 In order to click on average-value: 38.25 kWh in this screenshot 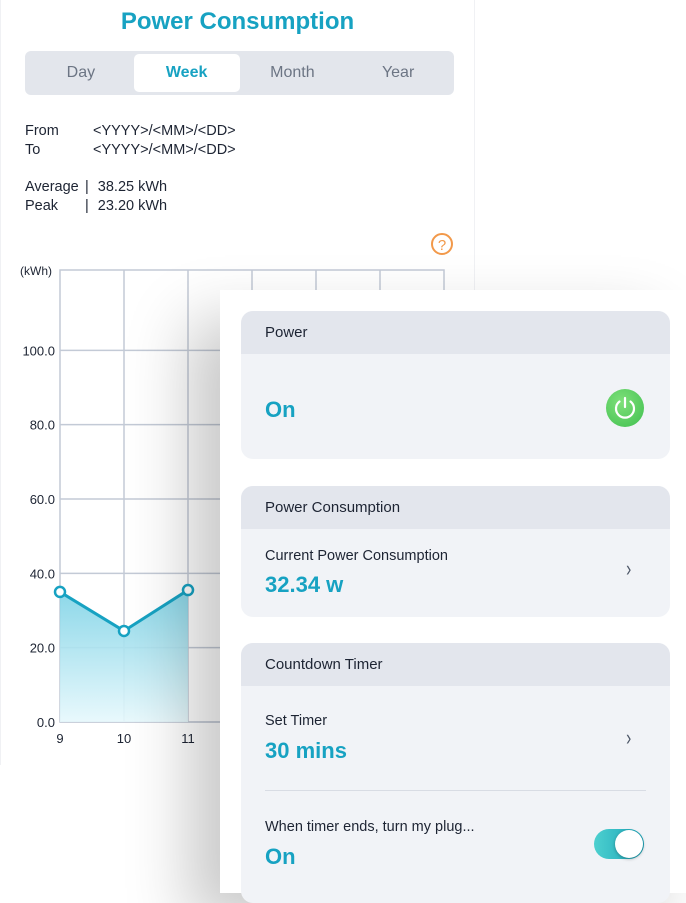, I will do `click(132, 187)`.